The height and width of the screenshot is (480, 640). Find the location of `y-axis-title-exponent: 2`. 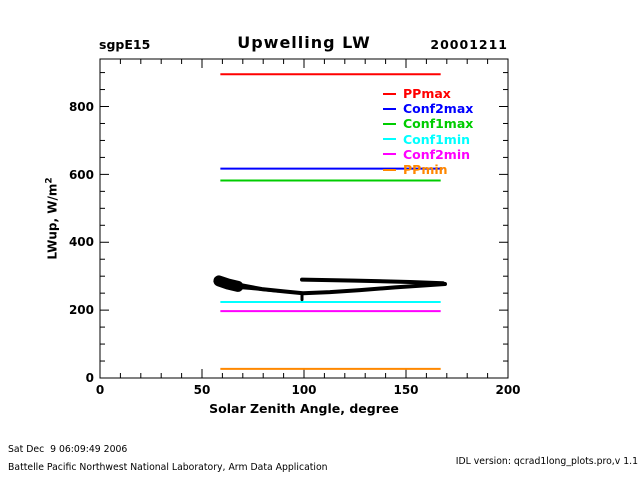

y-axis-title-exponent: 2 is located at coordinates (49, 180).